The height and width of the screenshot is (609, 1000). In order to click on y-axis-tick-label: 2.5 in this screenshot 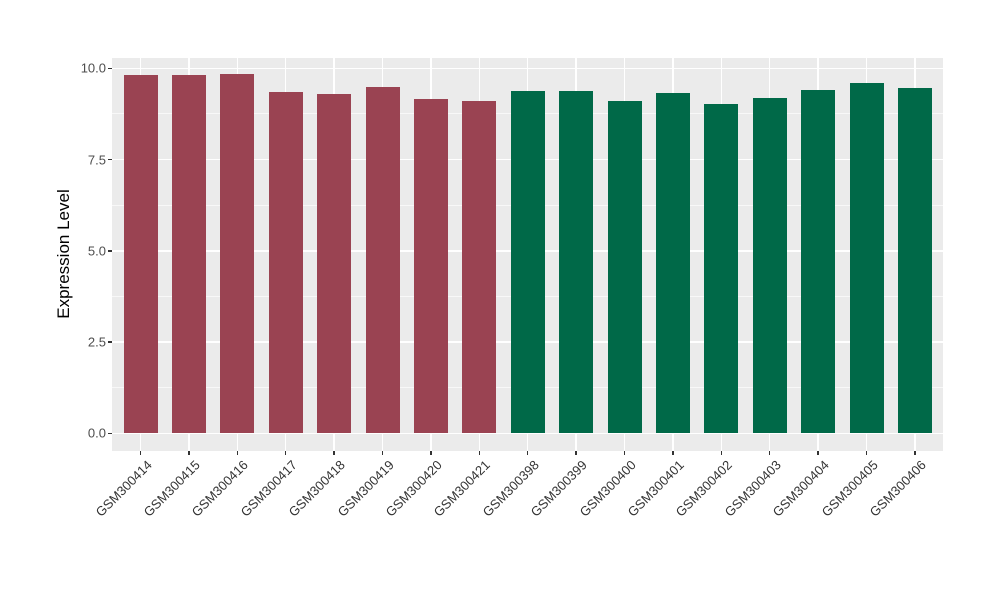, I will do `click(96, 342)`.